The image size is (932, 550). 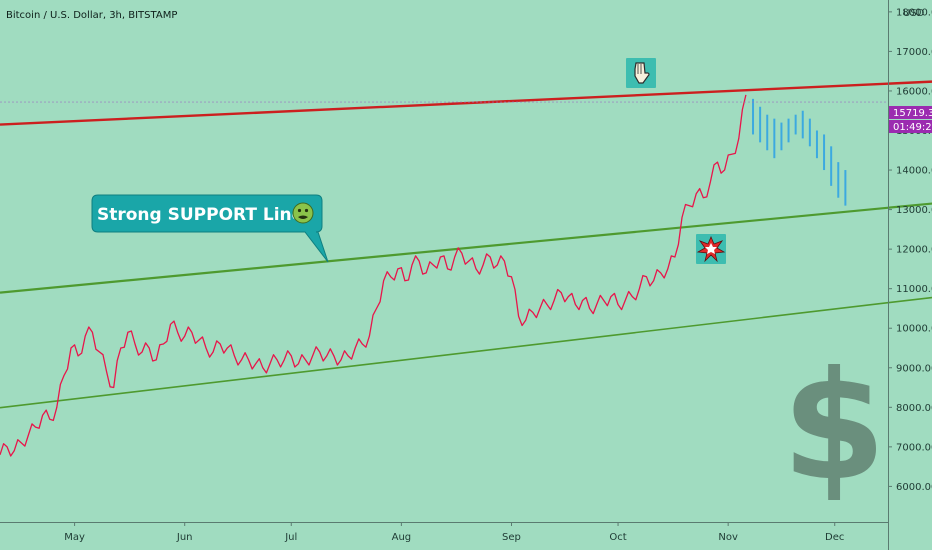 What do you see at coordinates (74, 537) in the screenshot?
I see `x-tick-label: May` at bounding box center [74, 537].